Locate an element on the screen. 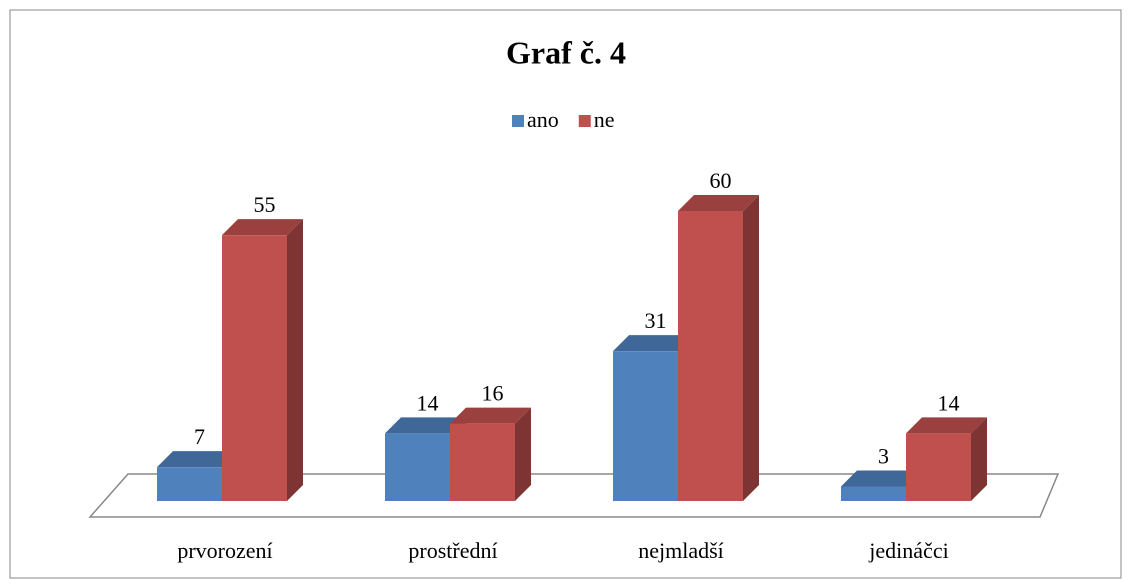  x-tick-label: jedináčci is located at coordinates (908, 550).